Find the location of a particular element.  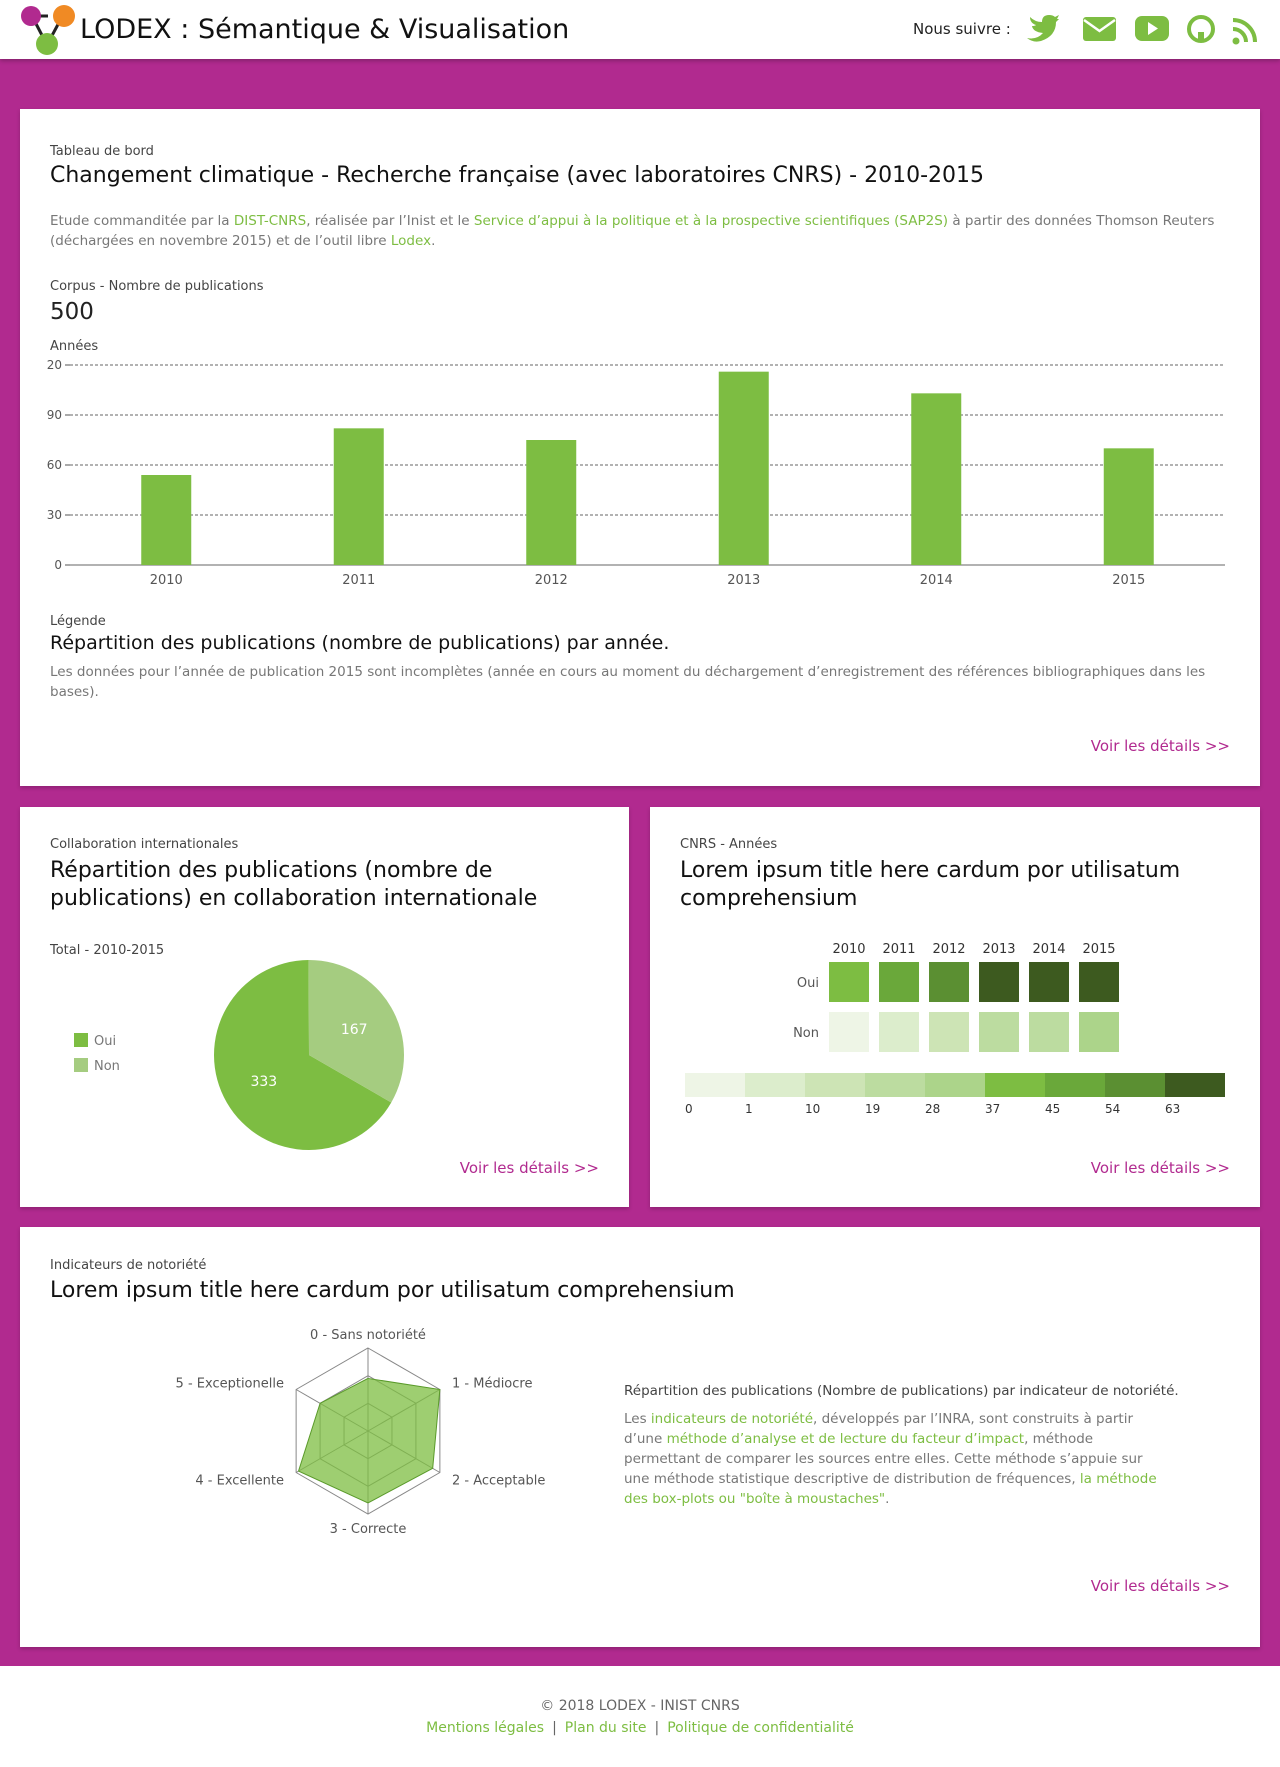

text-link: indicateurs de notoriété is located at coordinates (732, 1419).